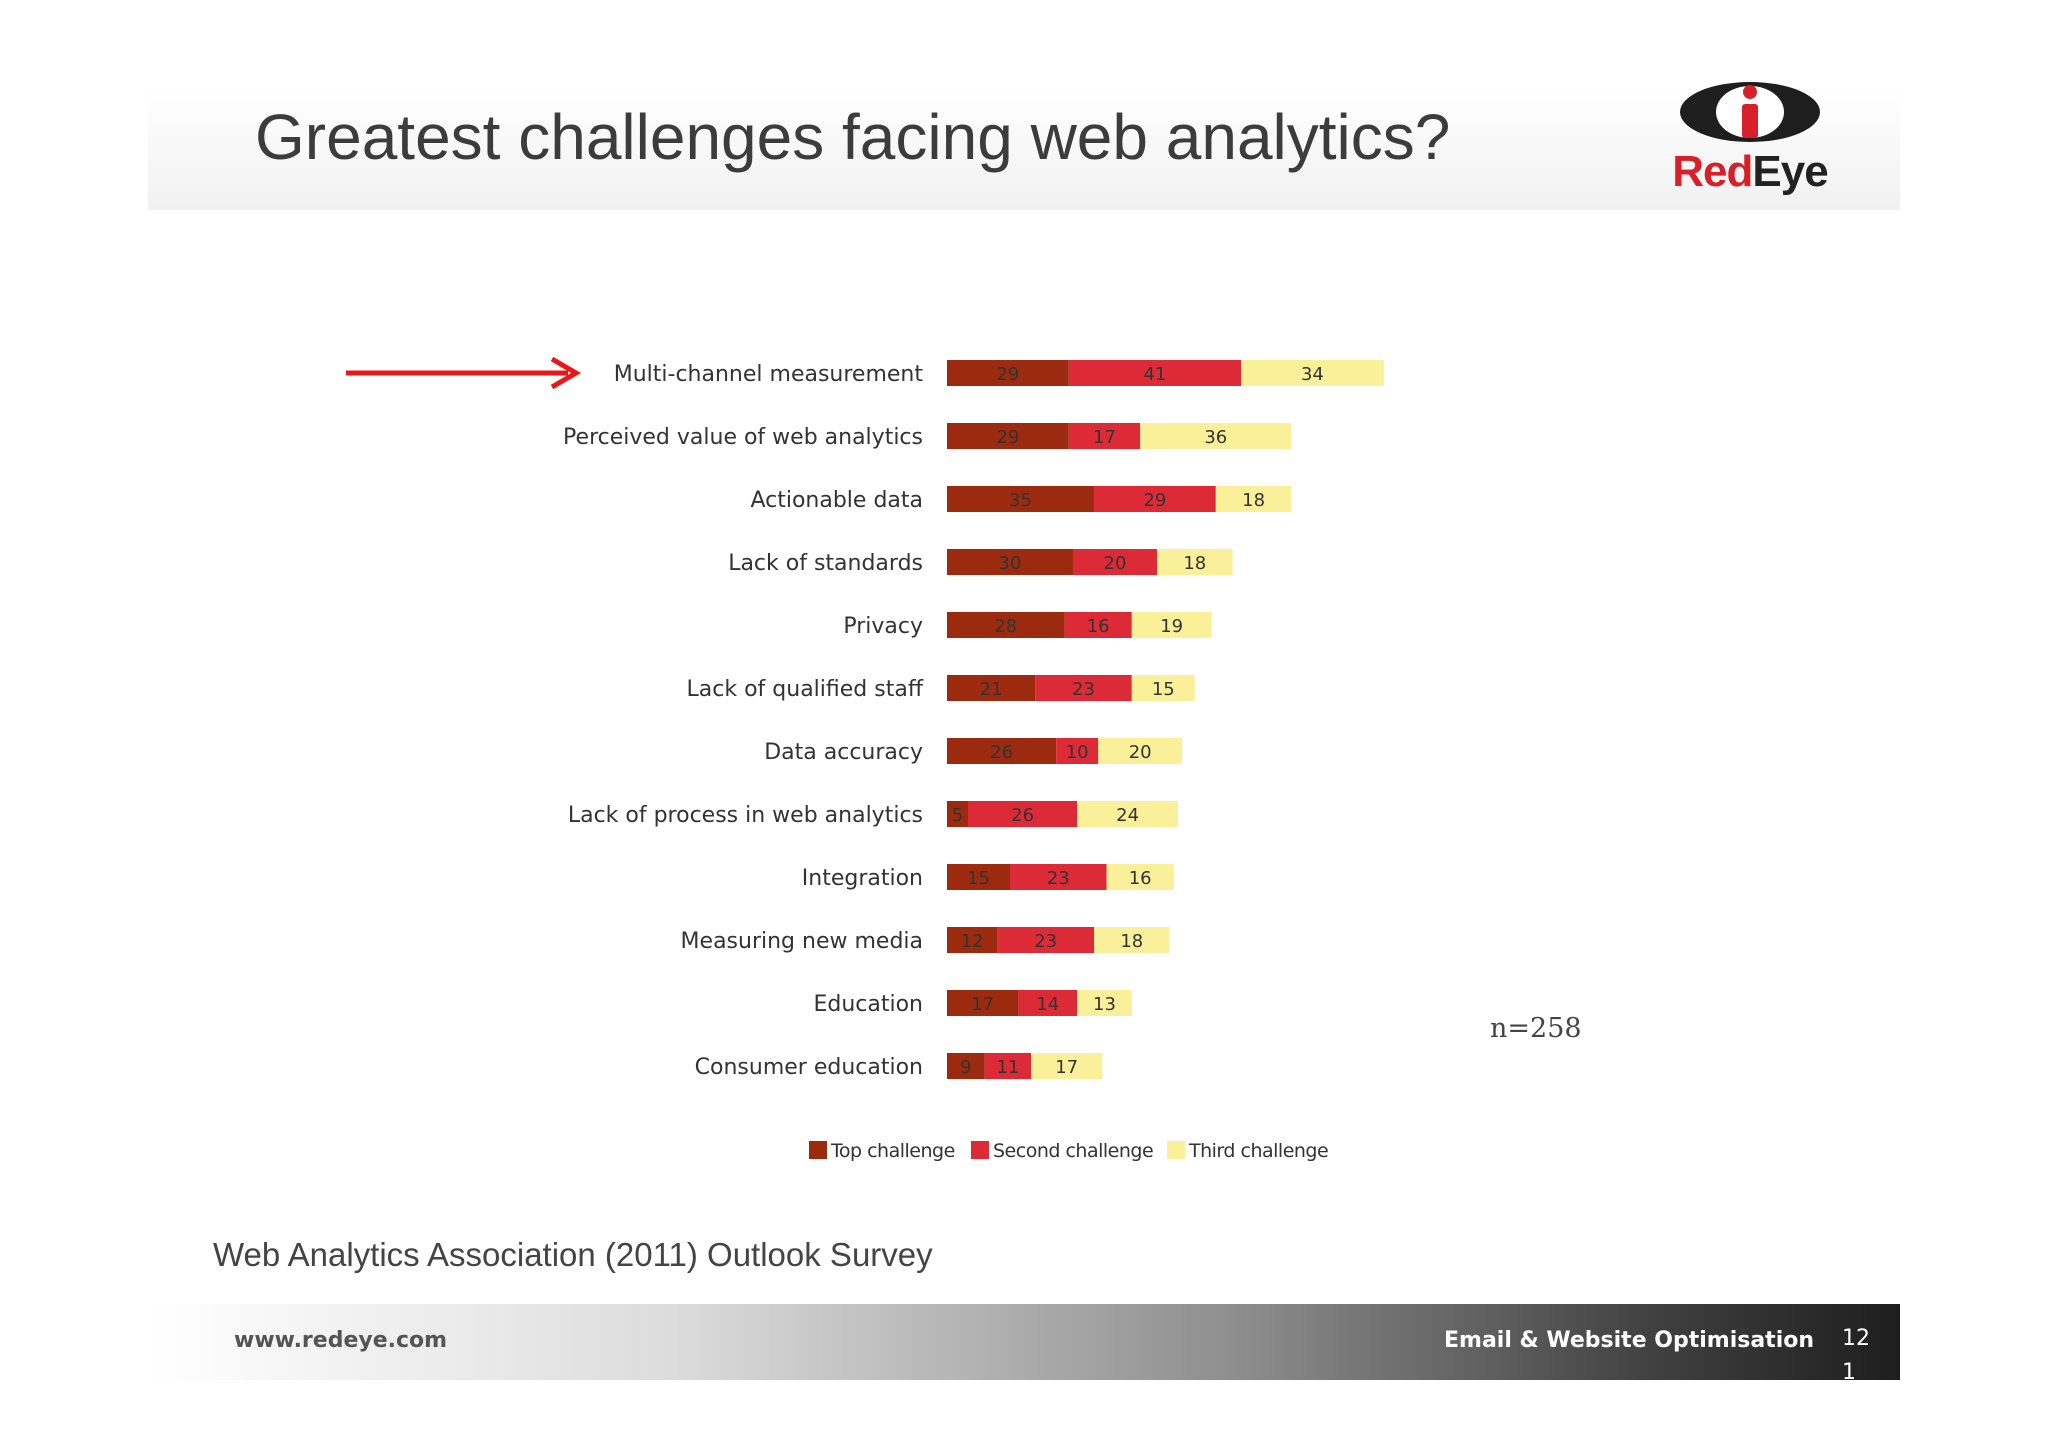  Describe the element at coordinates (341, 1340) in the screenshot. I see `footer-url: www.redeye.com` at that location.